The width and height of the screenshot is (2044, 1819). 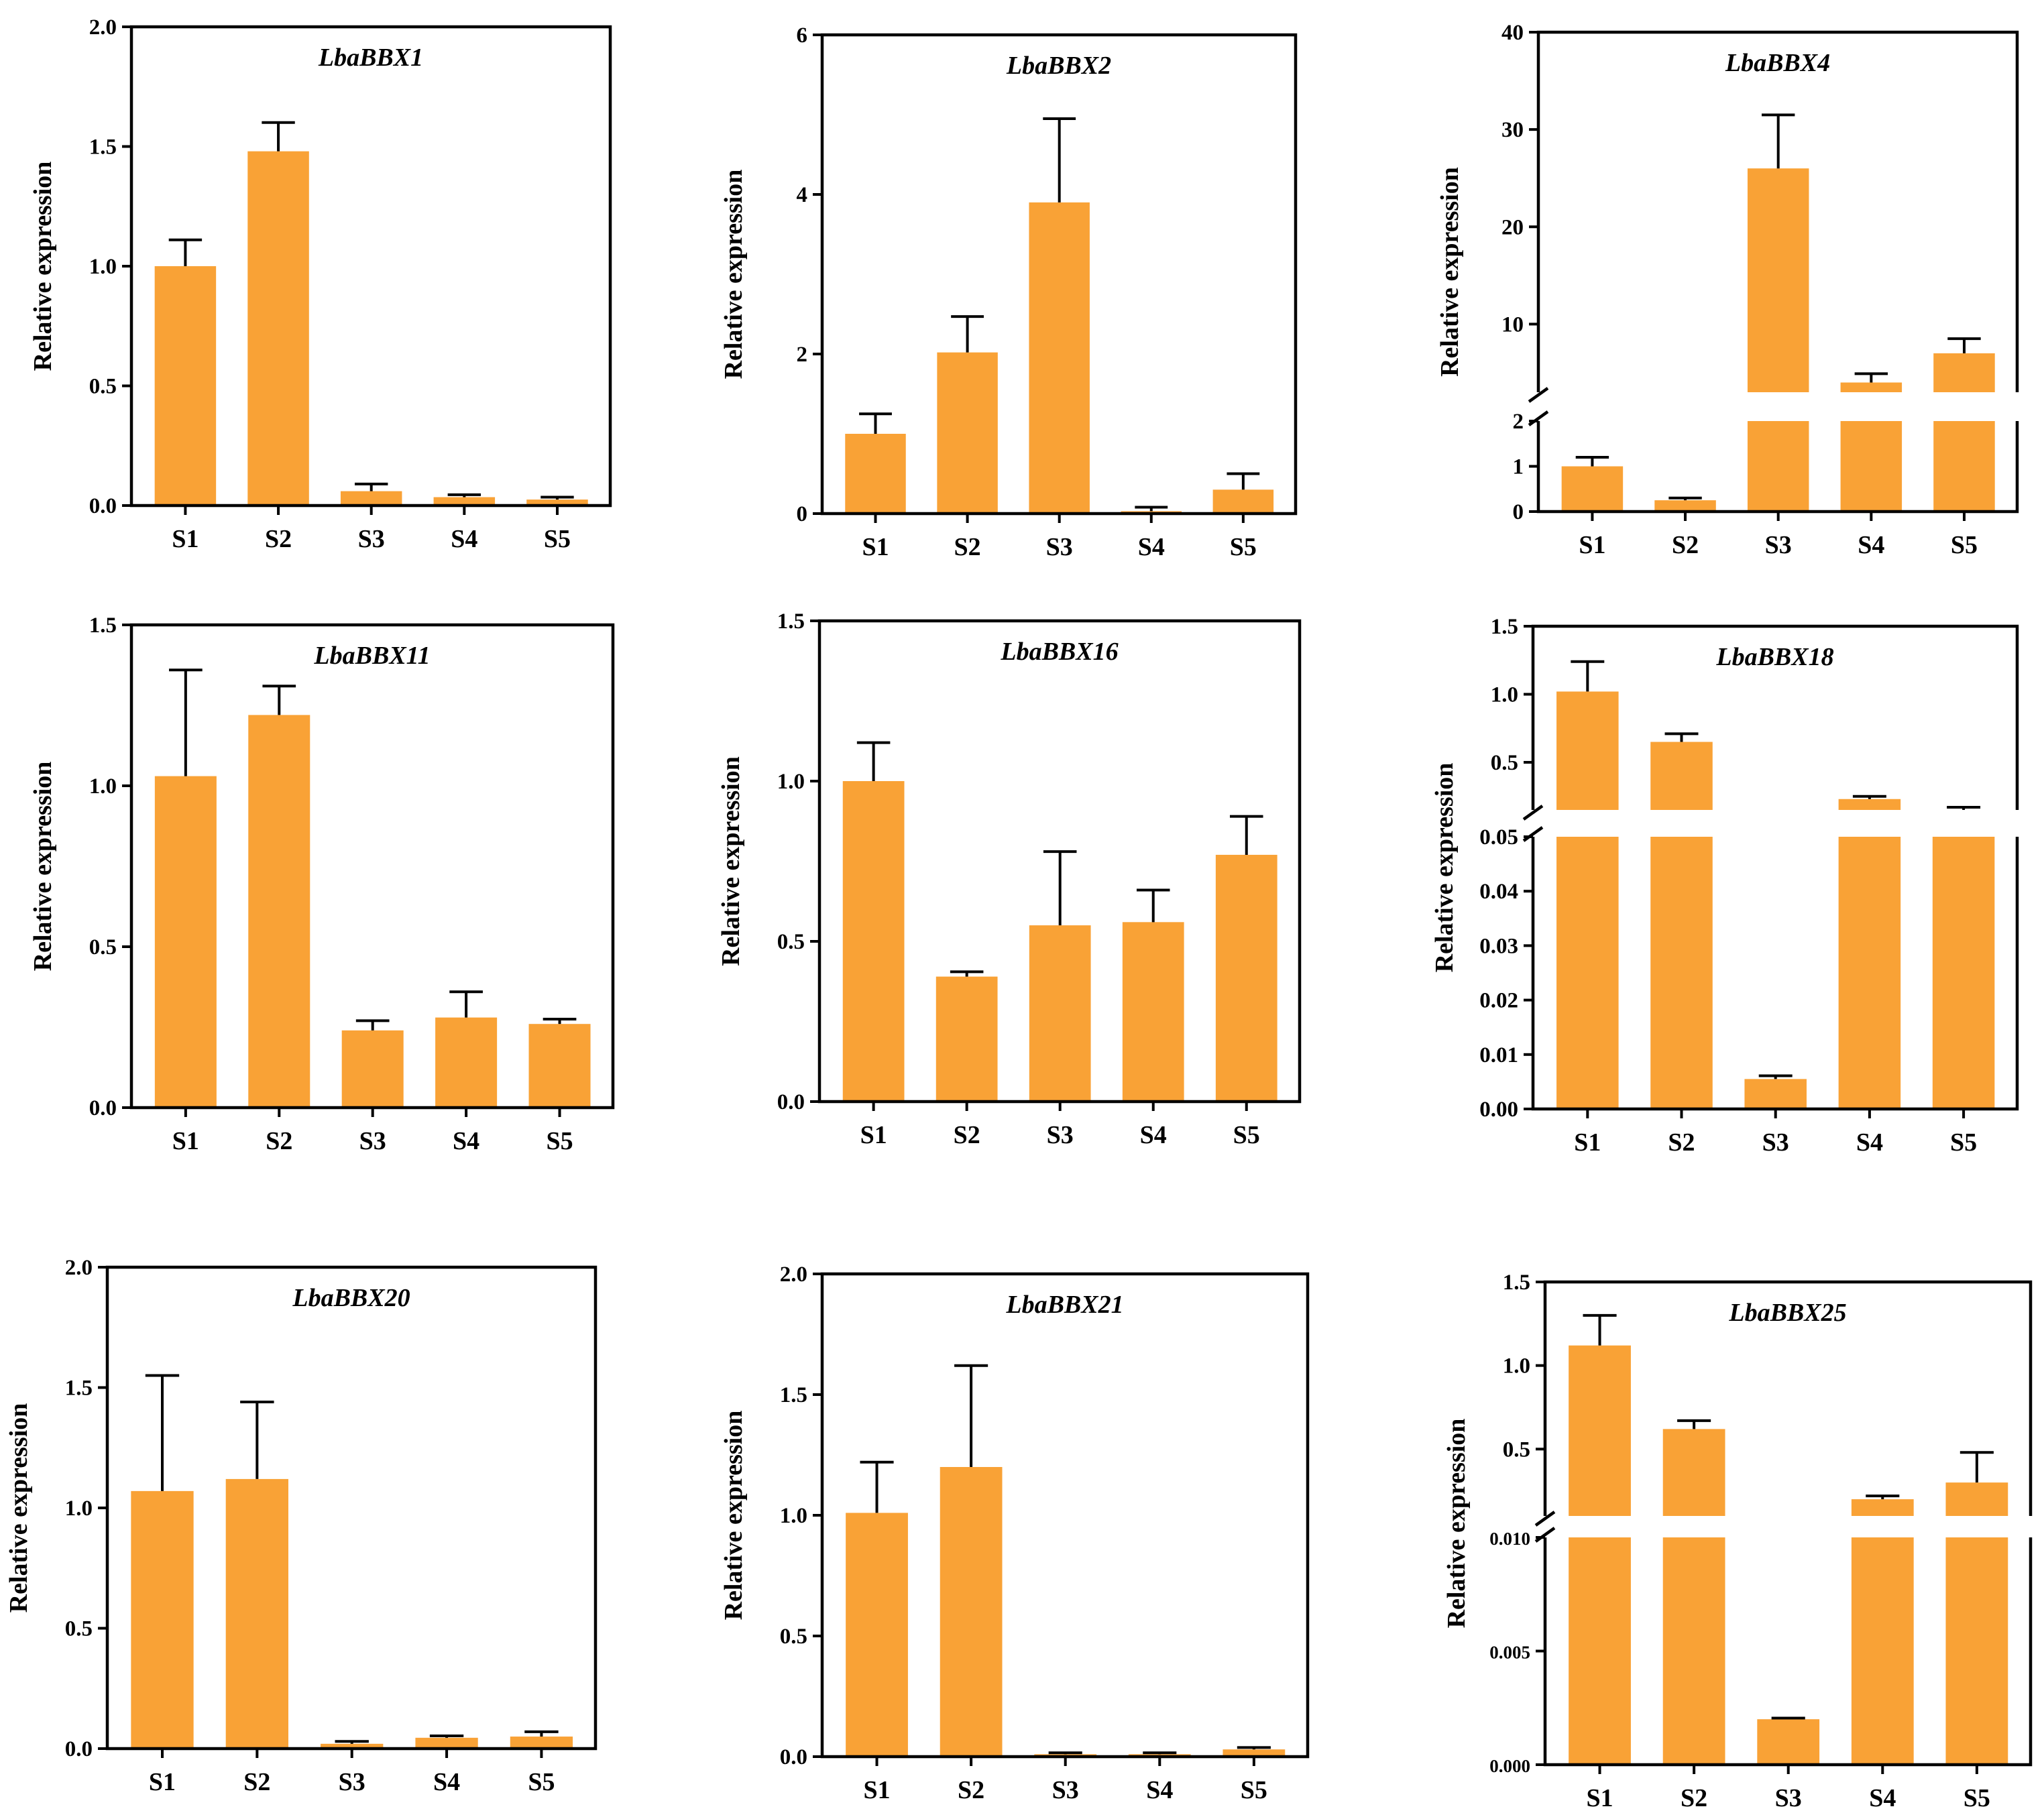 What do you see at coordinates (371, 656) in the screenshot?
I see `chart-title: LbaBBX11` at bounding box center [371, 656].